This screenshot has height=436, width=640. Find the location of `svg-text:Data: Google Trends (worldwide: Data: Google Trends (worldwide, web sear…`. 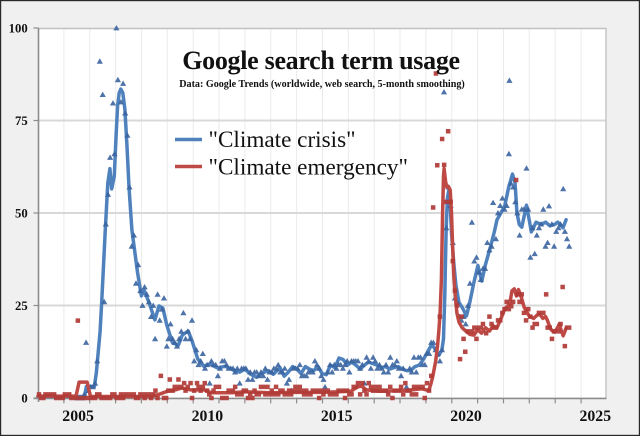

svg-text:Data: Google Trends (worldwide: Data: Google Trends (worldwide, web sear… is located at coordinates (322, 84).